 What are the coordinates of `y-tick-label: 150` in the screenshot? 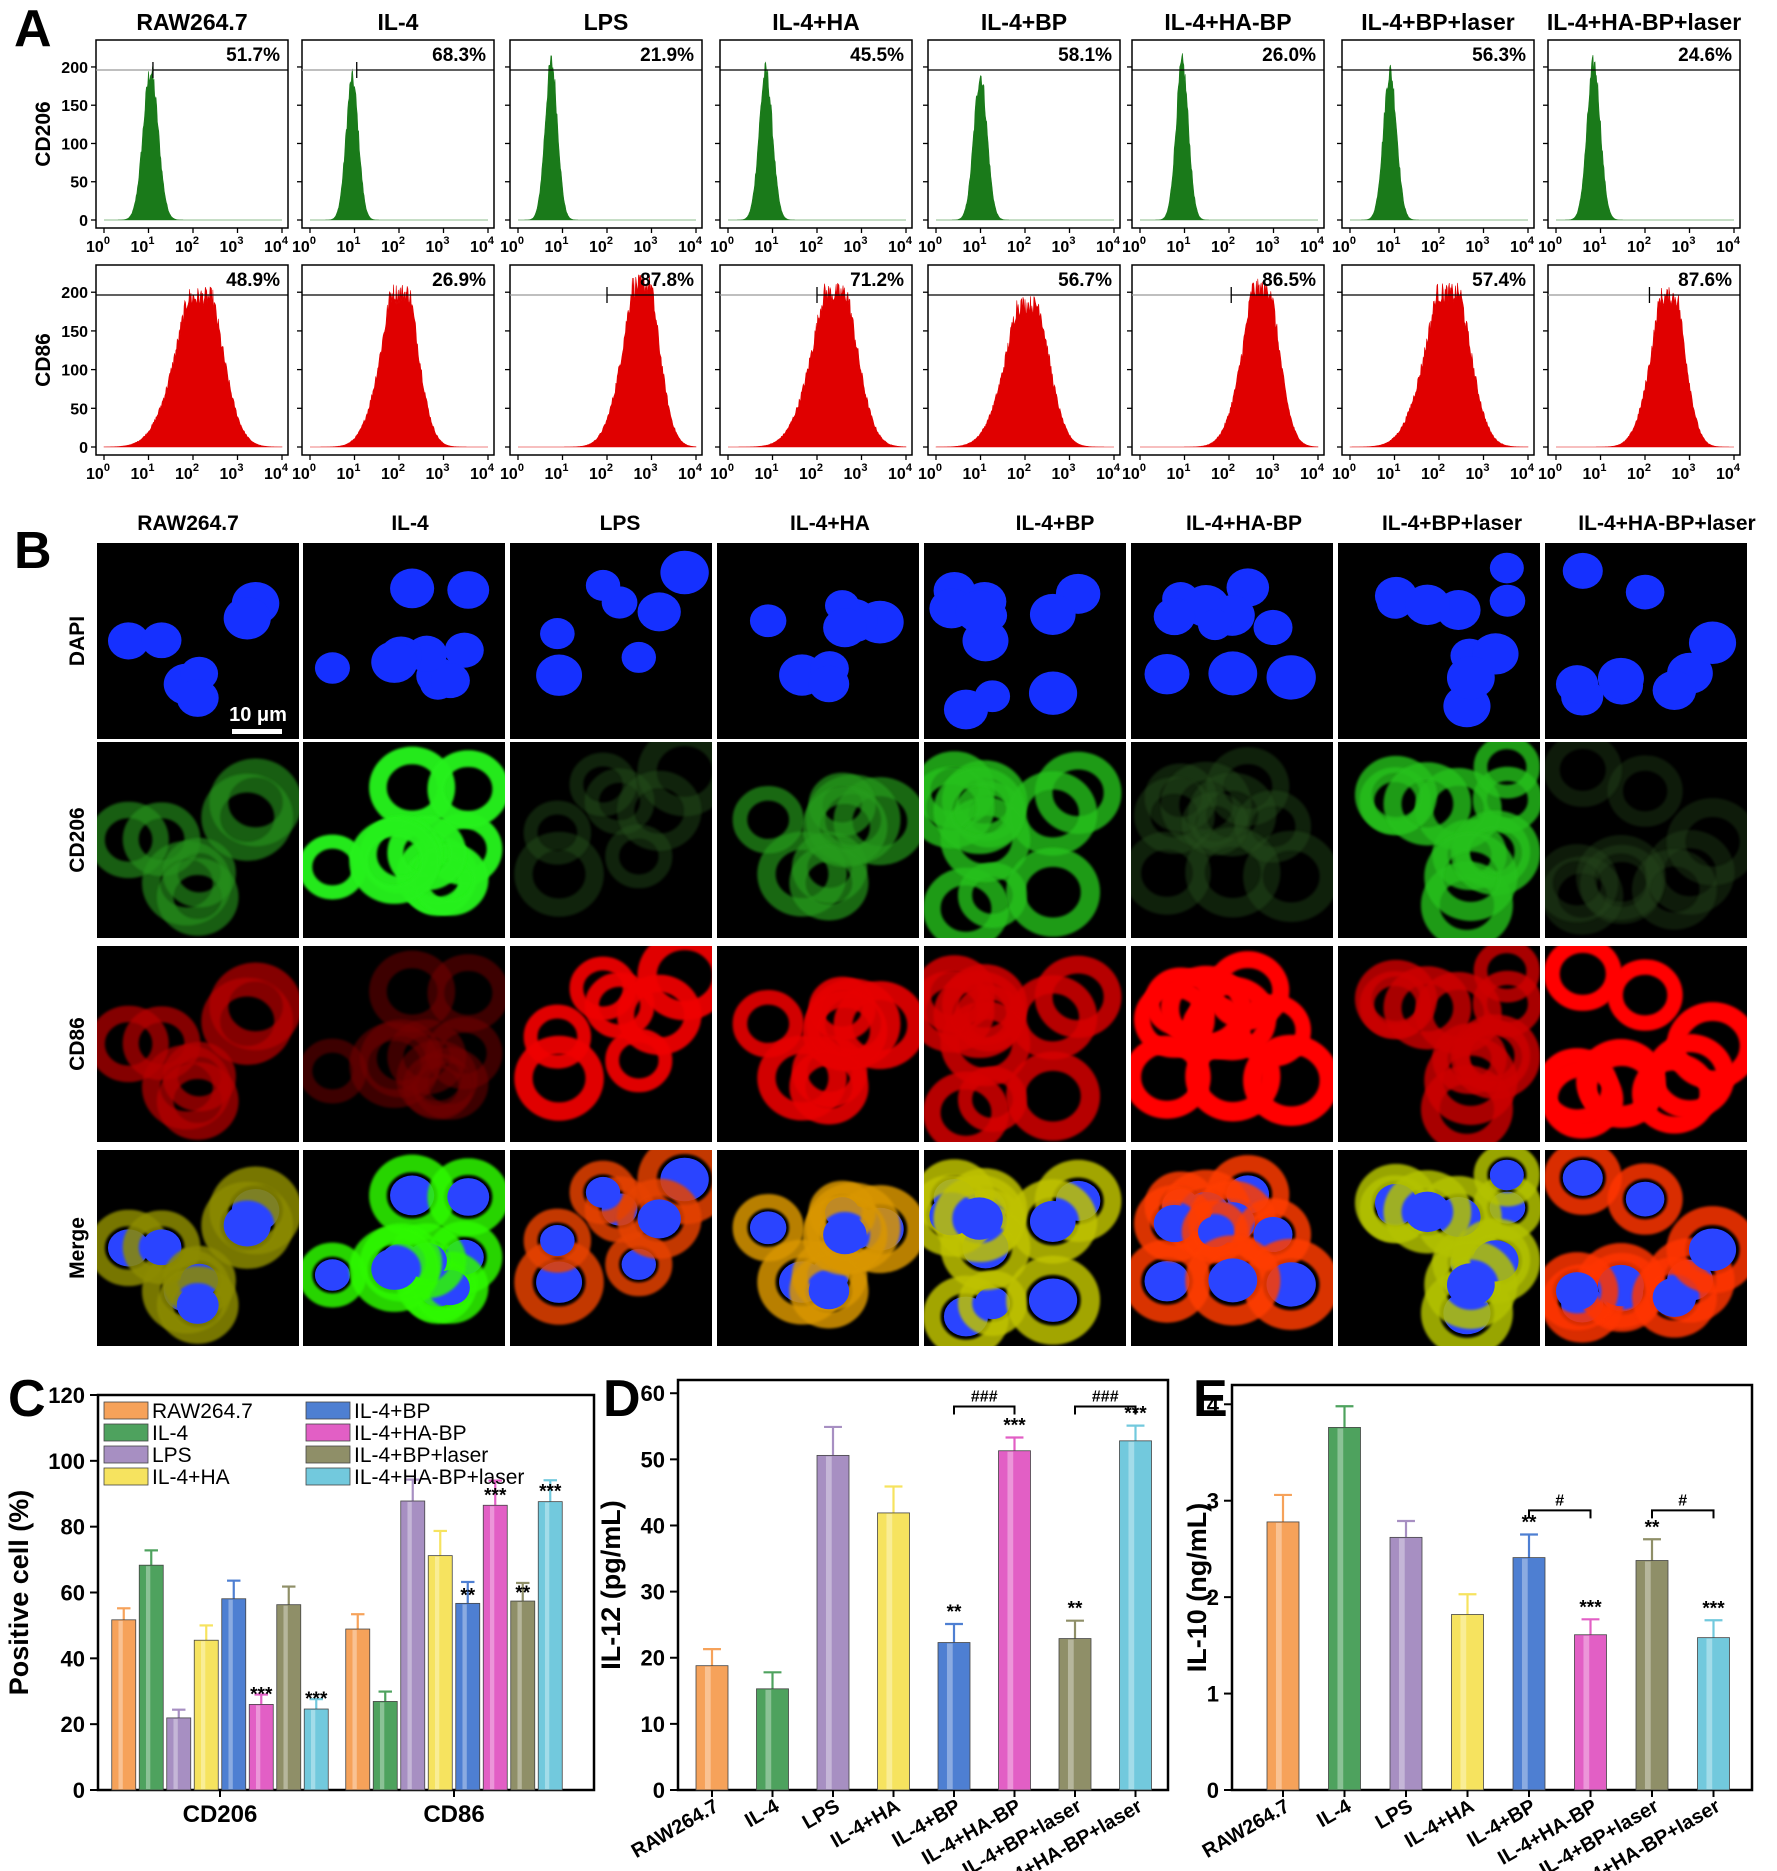 It's located at (74, 106).